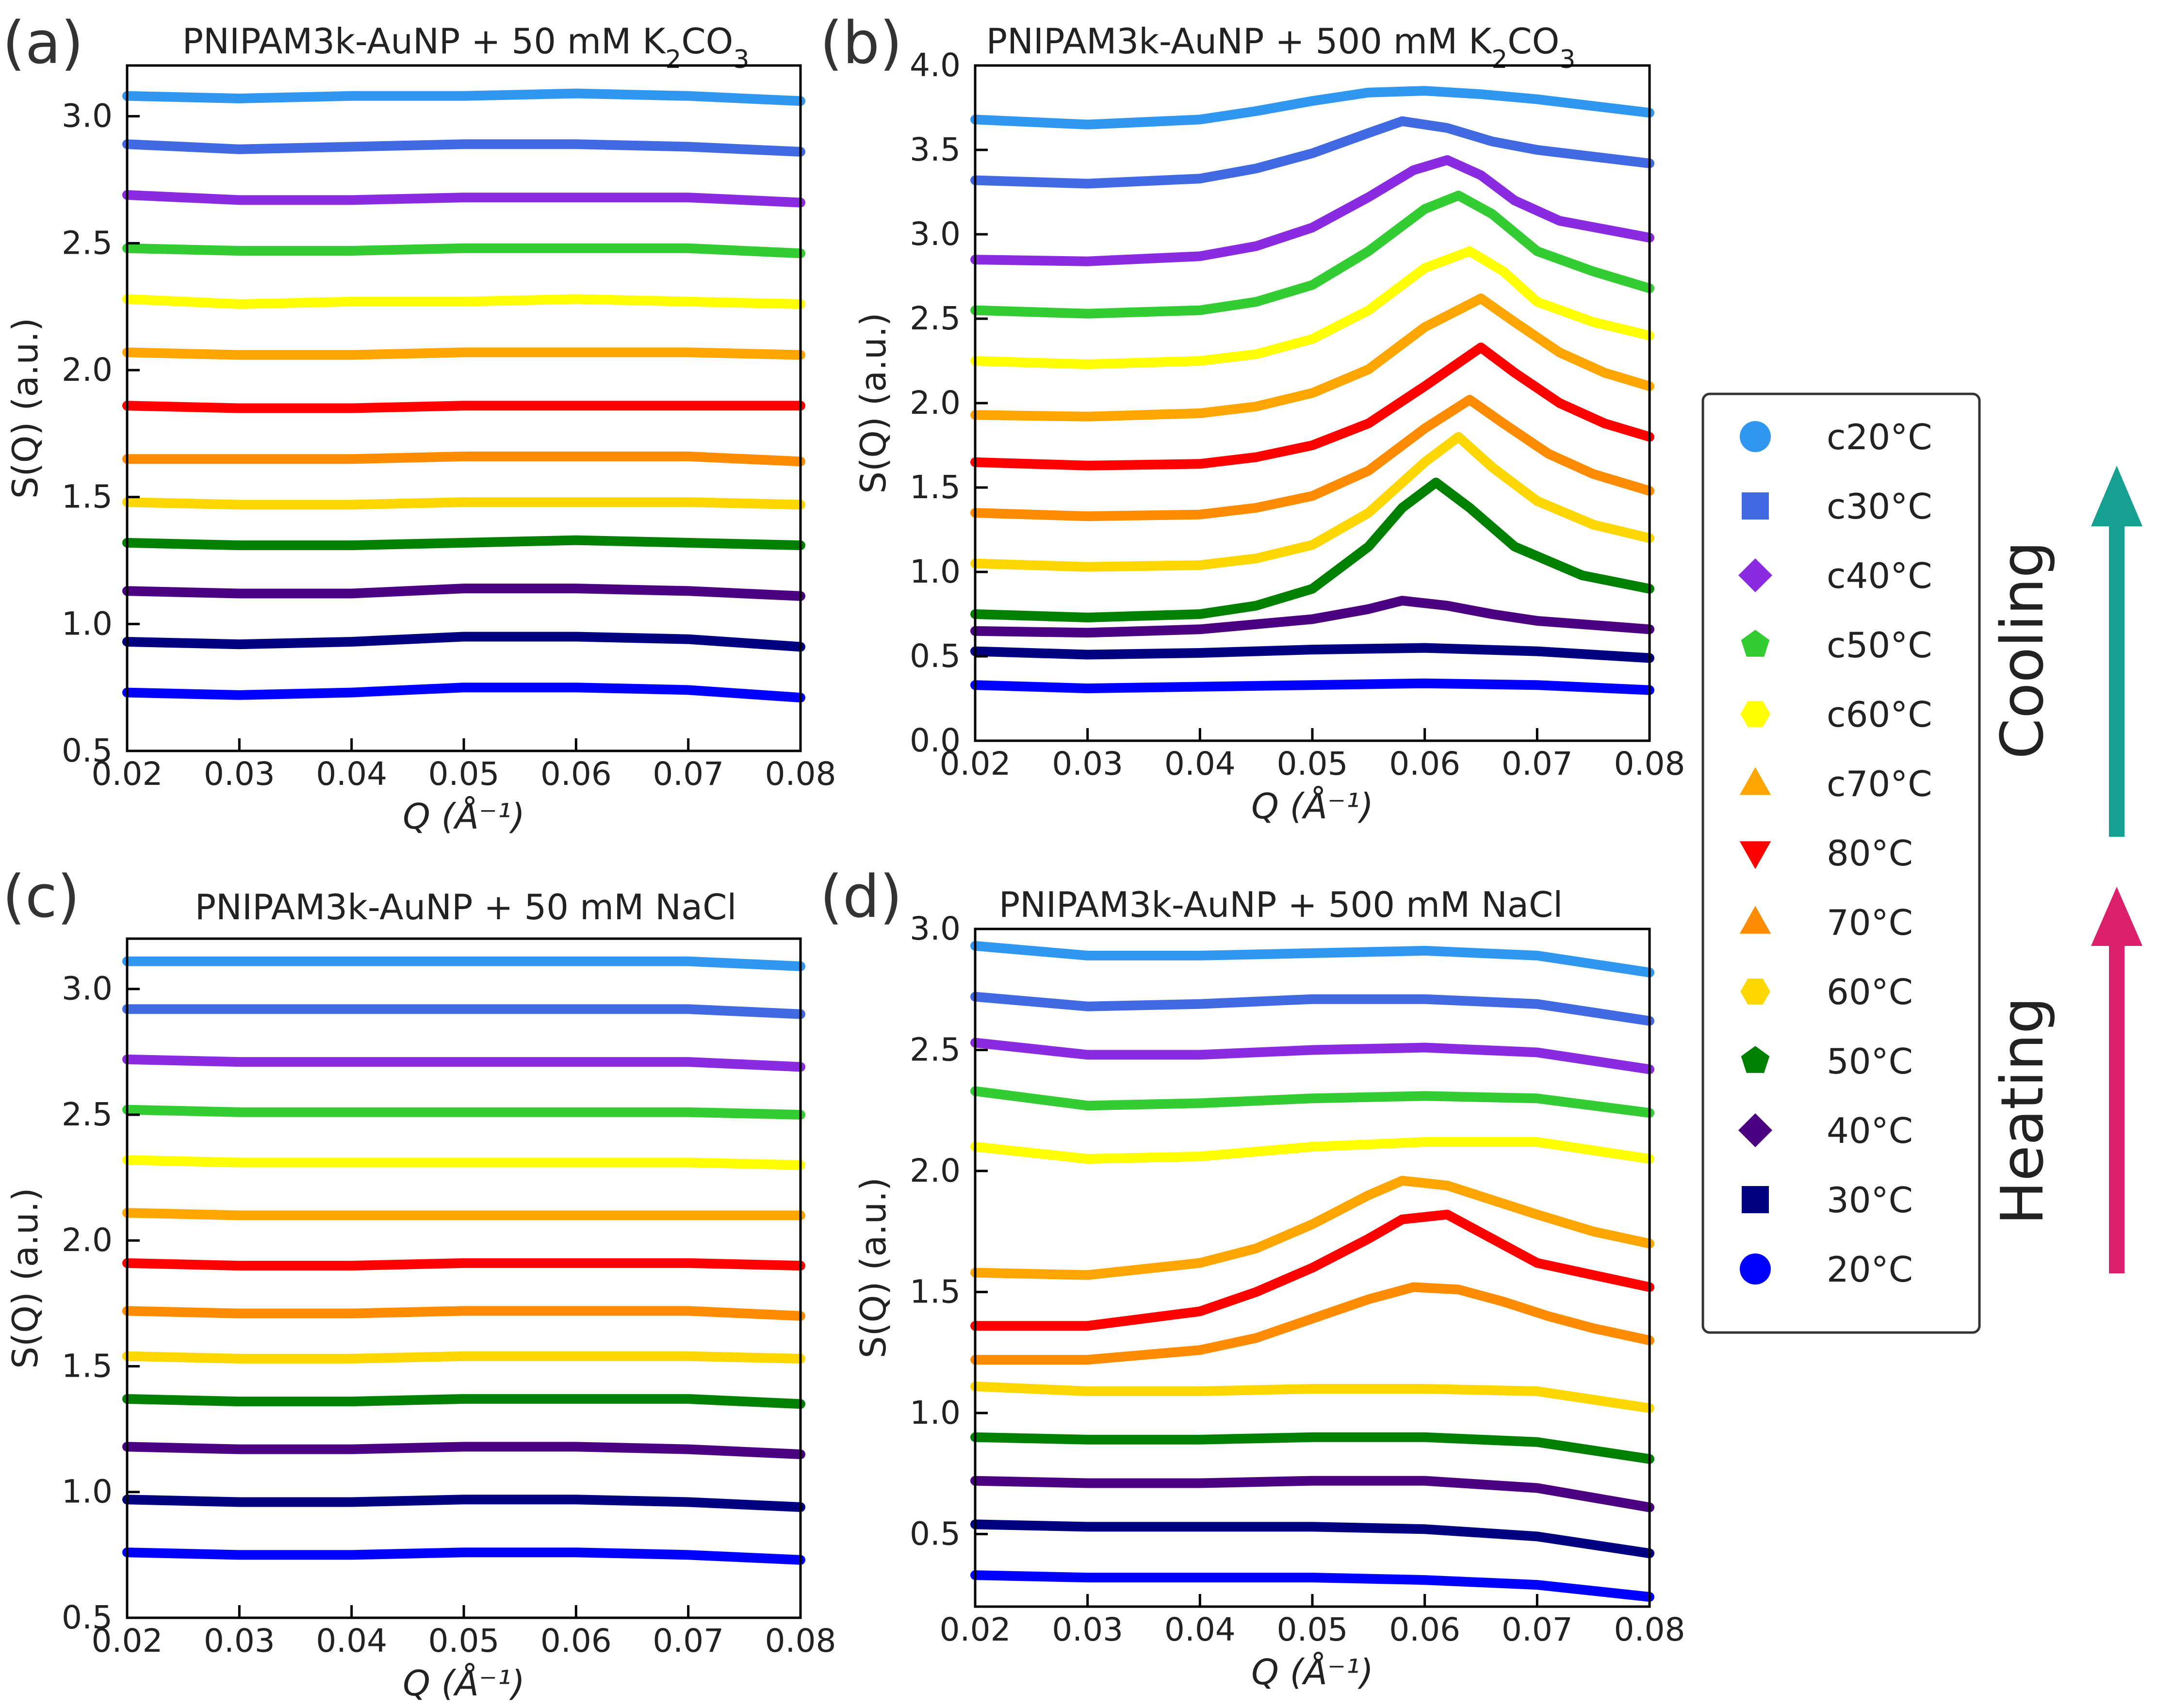  What do you see at coordinates (2065, 870) in the screenshot?
I see `temperature-arrows: Cooling Heating` at bounding box center [2065, 870].